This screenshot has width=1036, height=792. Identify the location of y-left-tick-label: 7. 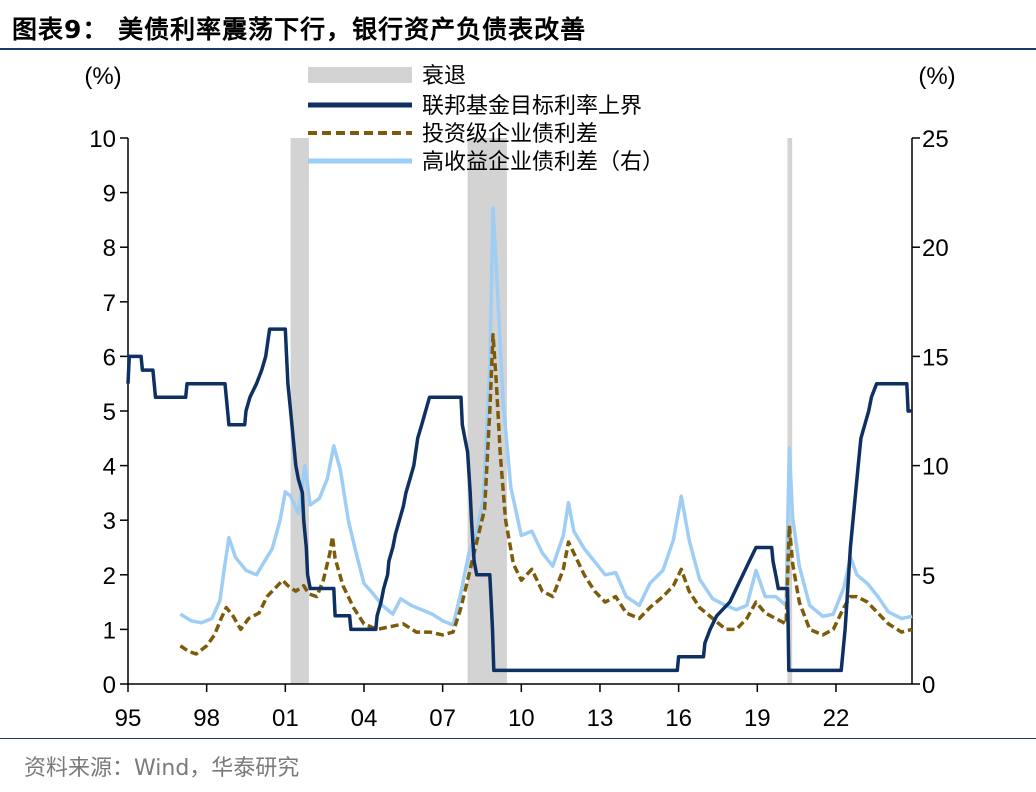
(109, 303).